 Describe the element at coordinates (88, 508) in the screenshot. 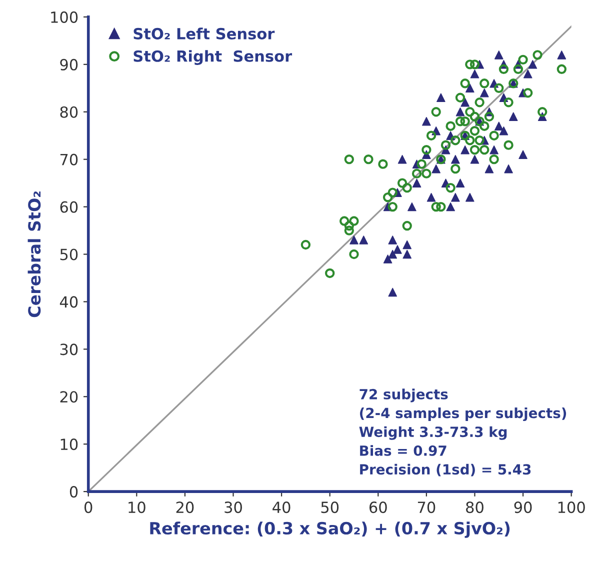

I see `x-tick-label: 0` at that location.